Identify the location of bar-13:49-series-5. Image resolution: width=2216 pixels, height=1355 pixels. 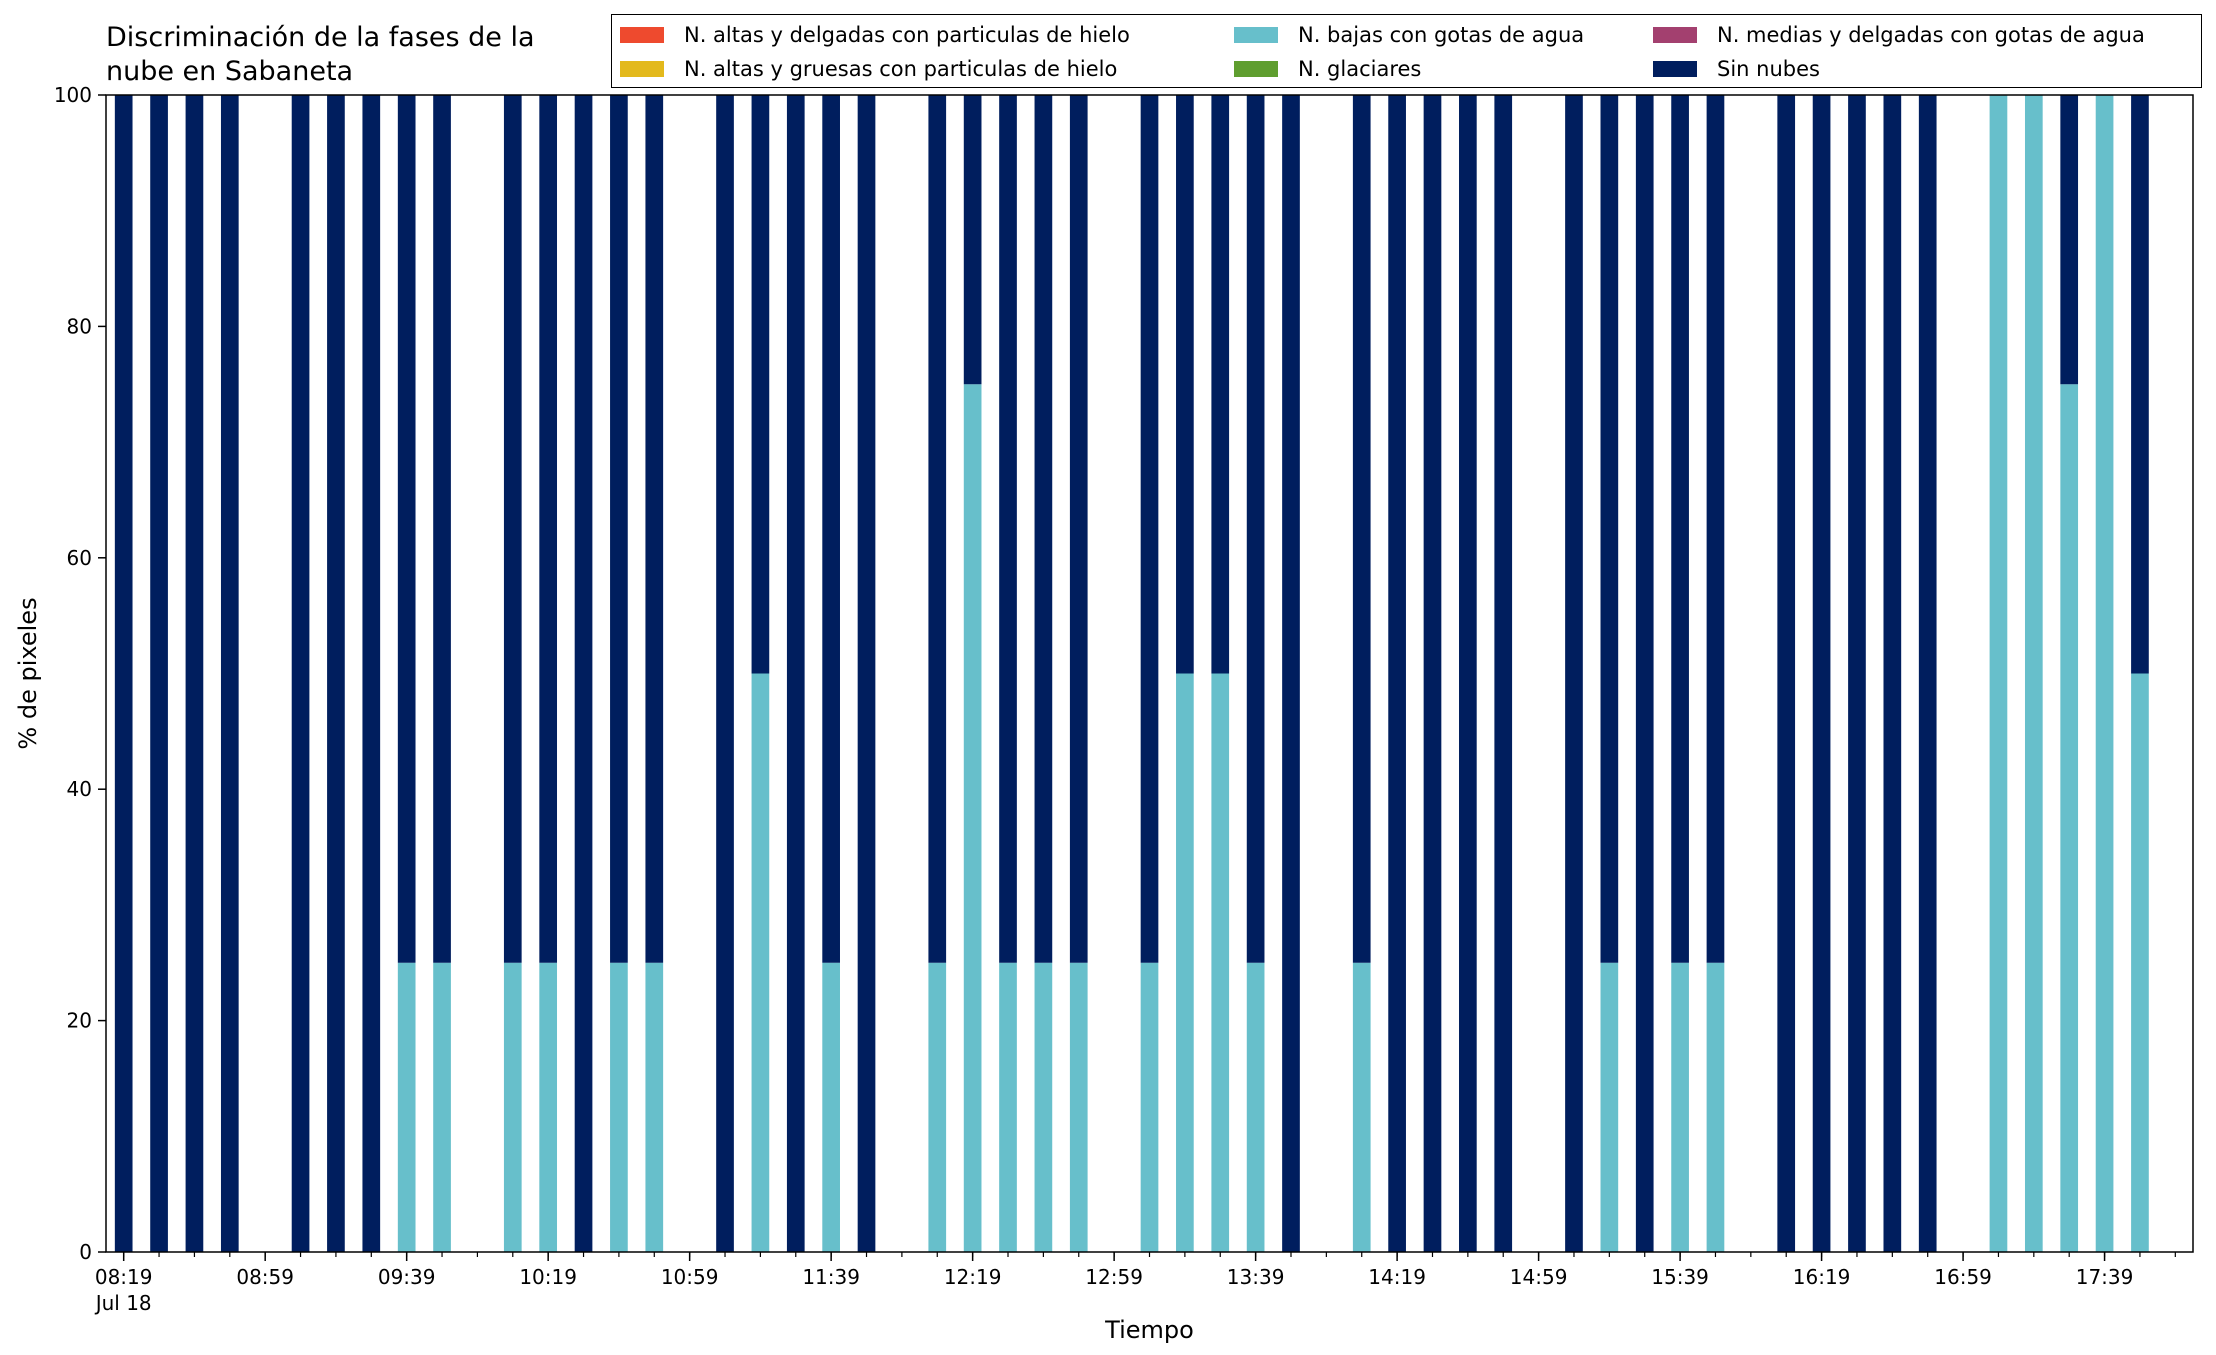
(1291, 673).